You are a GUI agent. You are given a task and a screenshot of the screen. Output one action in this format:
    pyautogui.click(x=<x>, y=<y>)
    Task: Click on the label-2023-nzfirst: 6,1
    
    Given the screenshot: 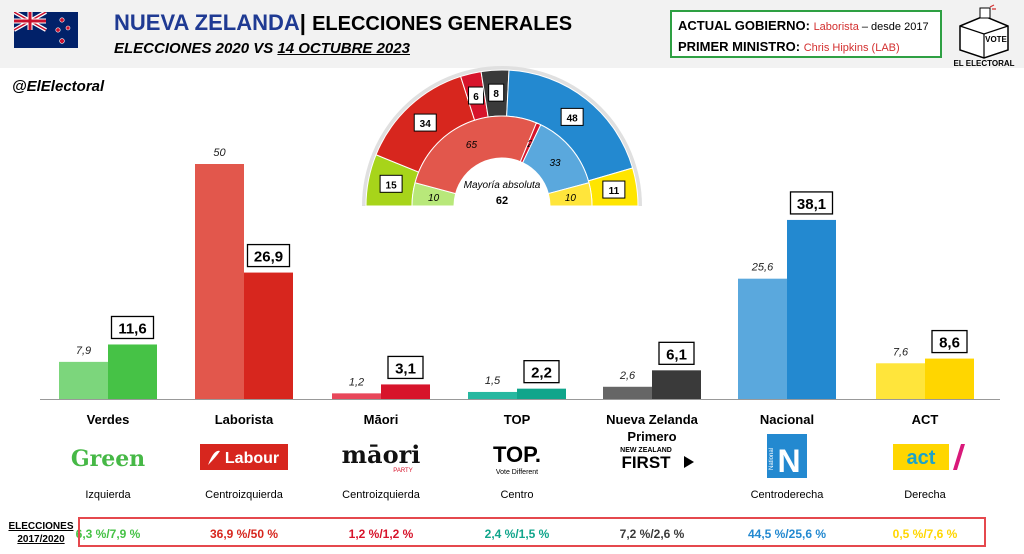 What is the action you would take?
    pyautogui.click(x=676, y=354)
    